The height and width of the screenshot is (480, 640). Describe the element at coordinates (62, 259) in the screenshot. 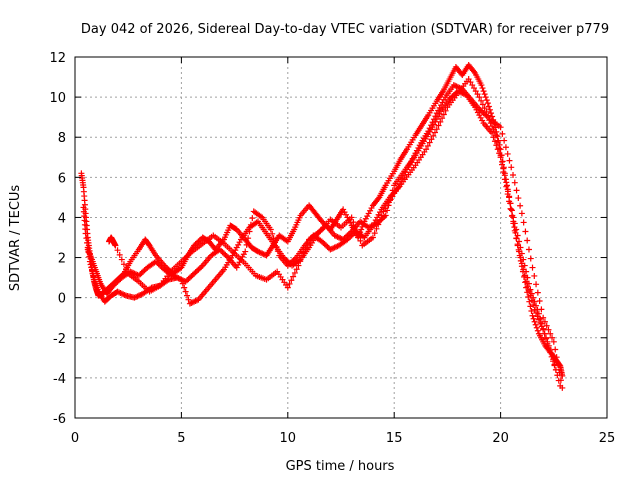

I see `y-tick-label: 2` at that location.